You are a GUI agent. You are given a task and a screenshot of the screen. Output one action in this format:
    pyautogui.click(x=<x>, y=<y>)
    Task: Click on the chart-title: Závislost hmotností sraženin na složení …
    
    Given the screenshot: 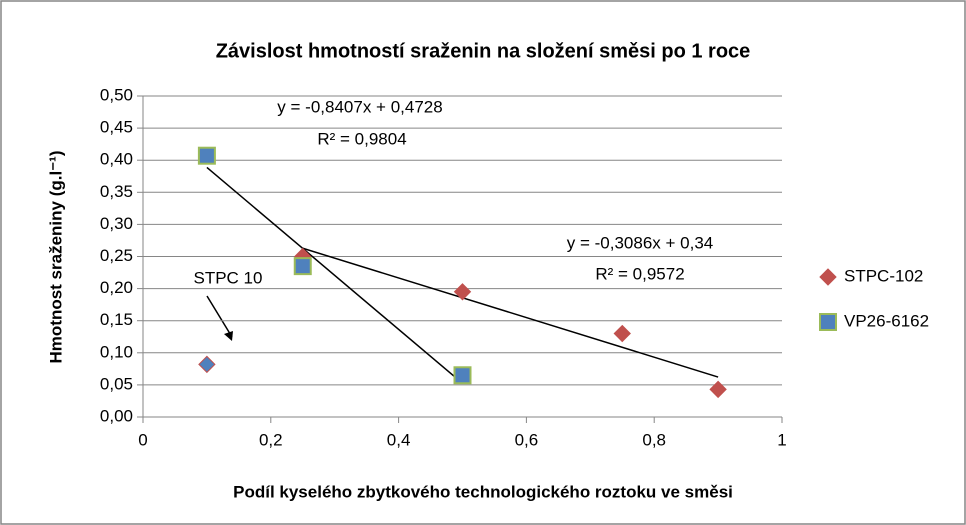 What is the action you would take?
    pyautogui.click(x=483, y=51)
    